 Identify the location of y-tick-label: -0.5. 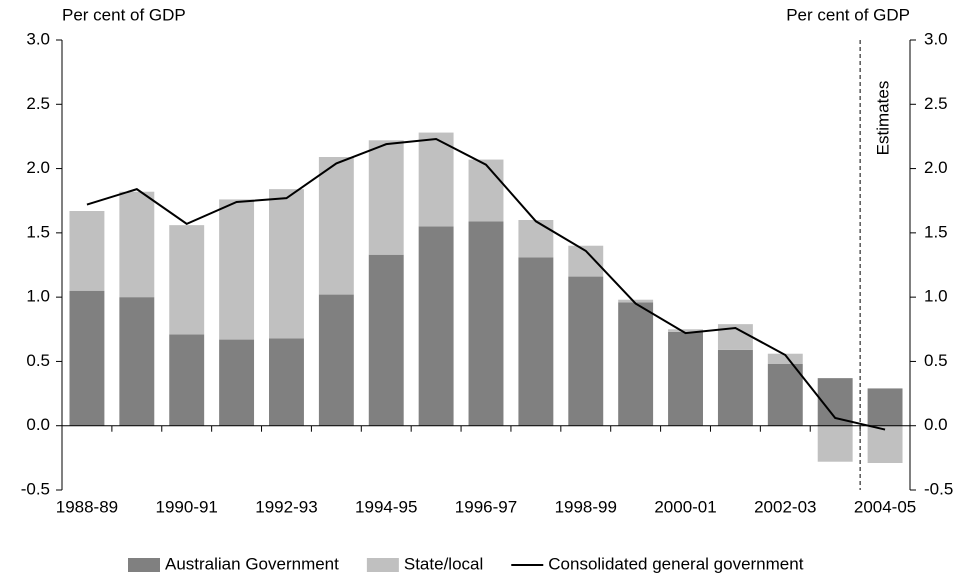
(35, 488).